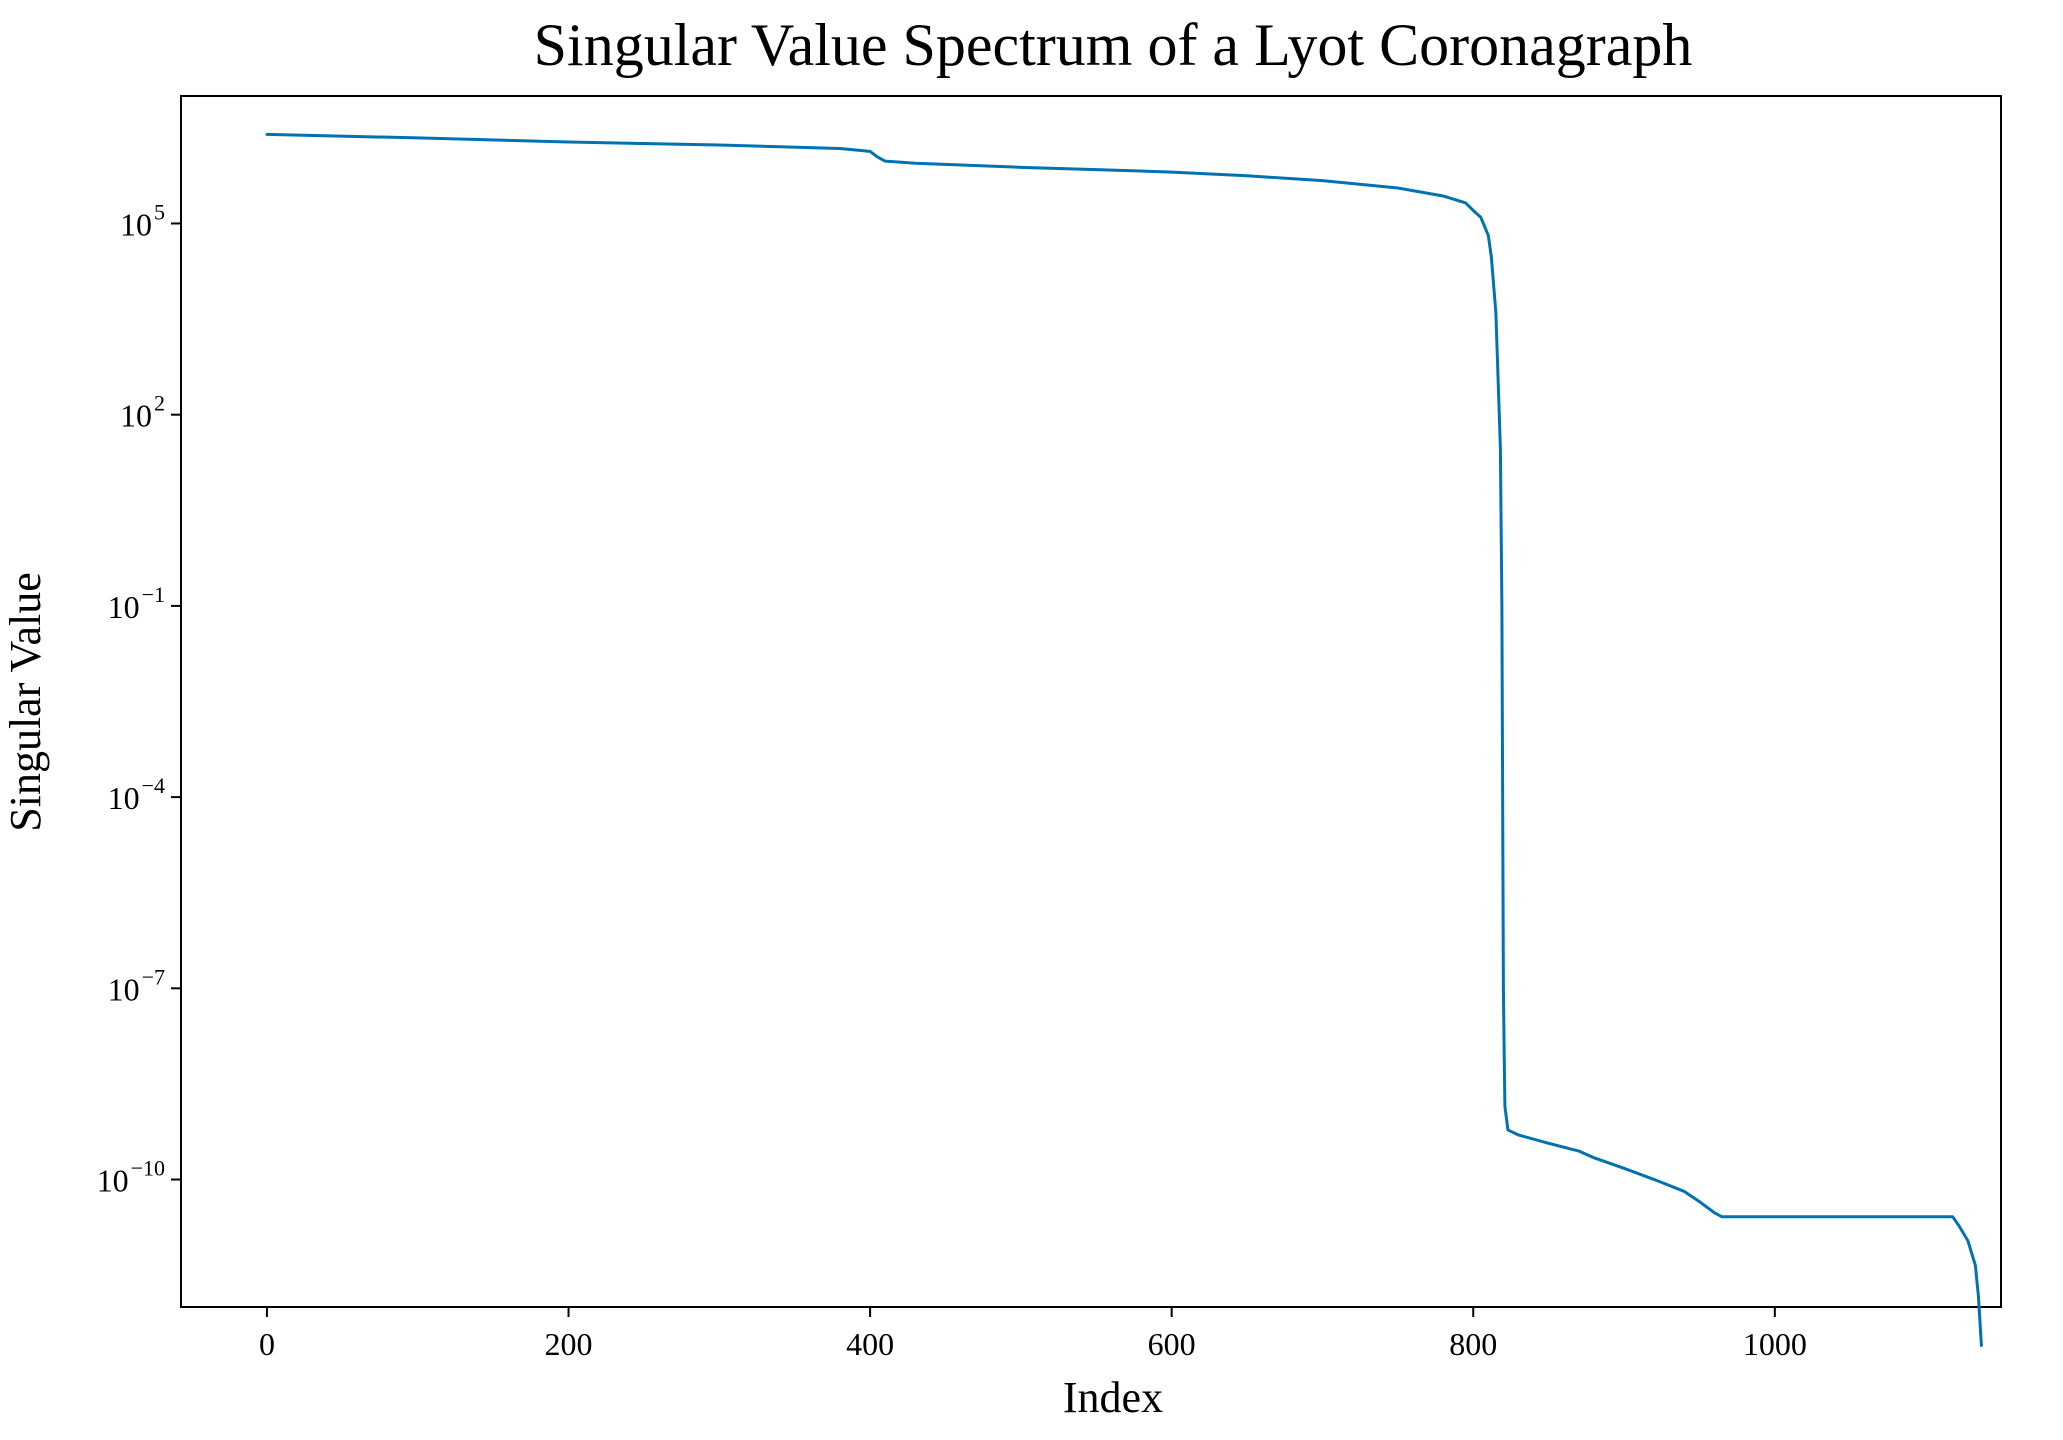 This screenshot has height=1440, width=2063. Describe the element at coordinates (1172, 1344) in the screenshot. I see `x-tick-label: 600` at that location.